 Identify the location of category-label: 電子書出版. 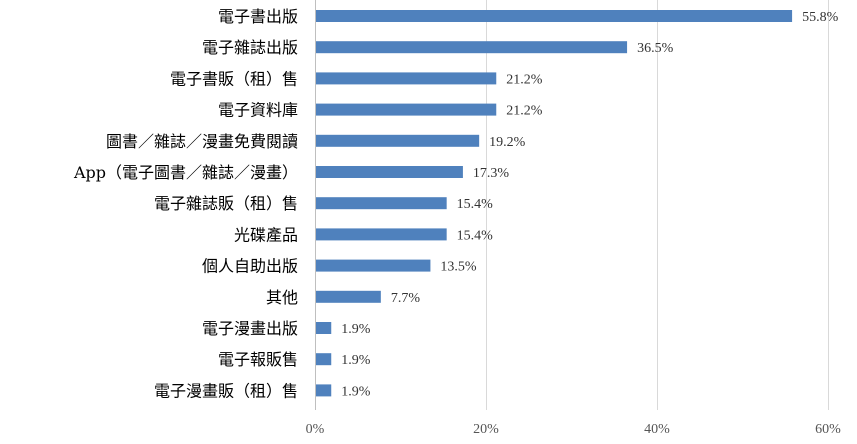
(258, 16).